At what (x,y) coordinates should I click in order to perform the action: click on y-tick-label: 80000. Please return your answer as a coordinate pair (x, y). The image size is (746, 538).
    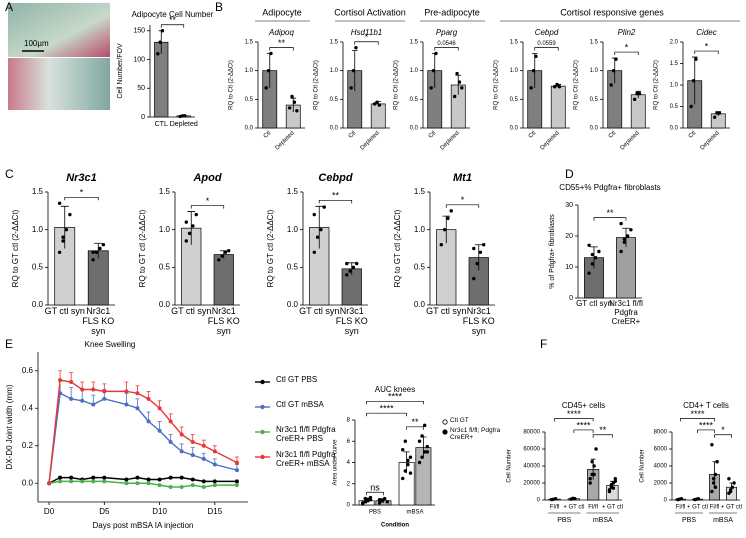
    Looking at the image, I should click on (531, 433).